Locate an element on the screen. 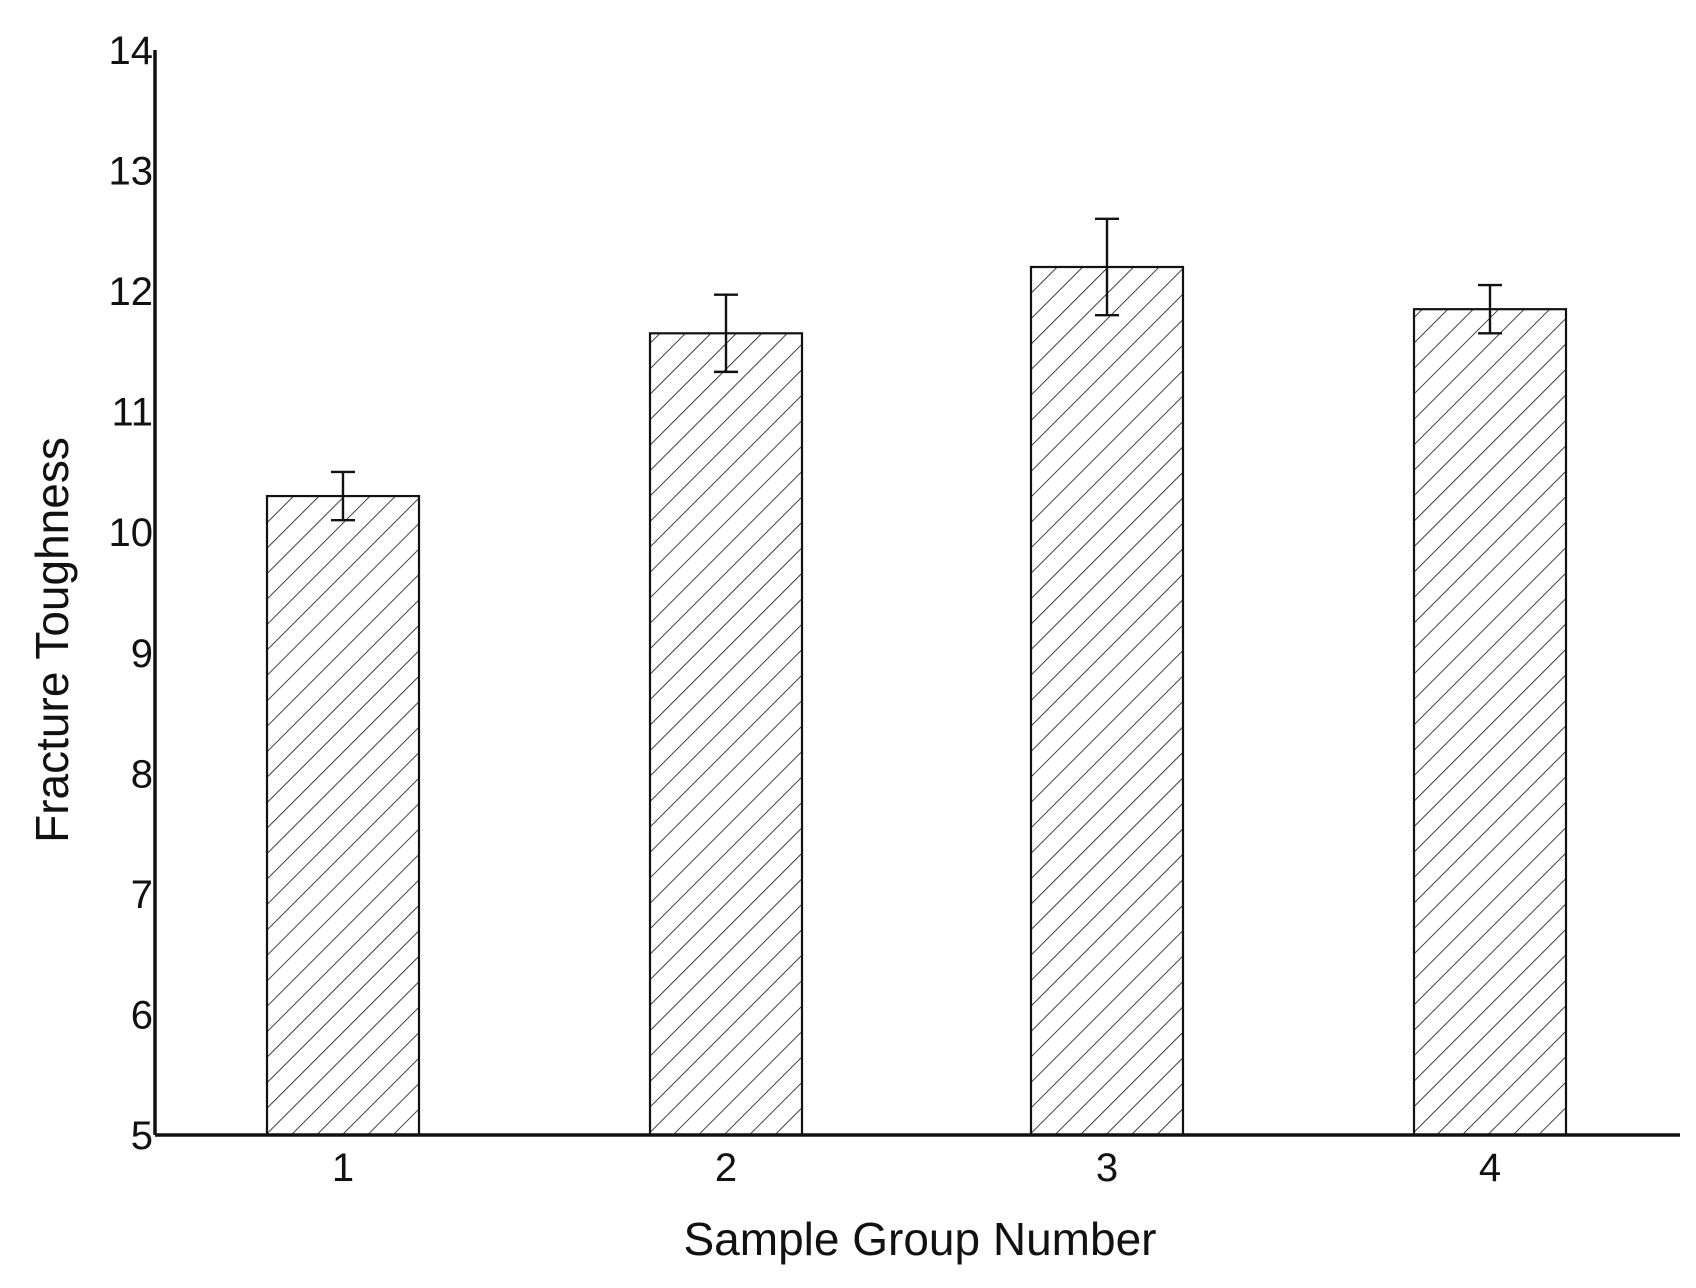 The height and width of the screenshot is (1288, 1696). y-tick-label: 11 is located at coordinates (132, 413).